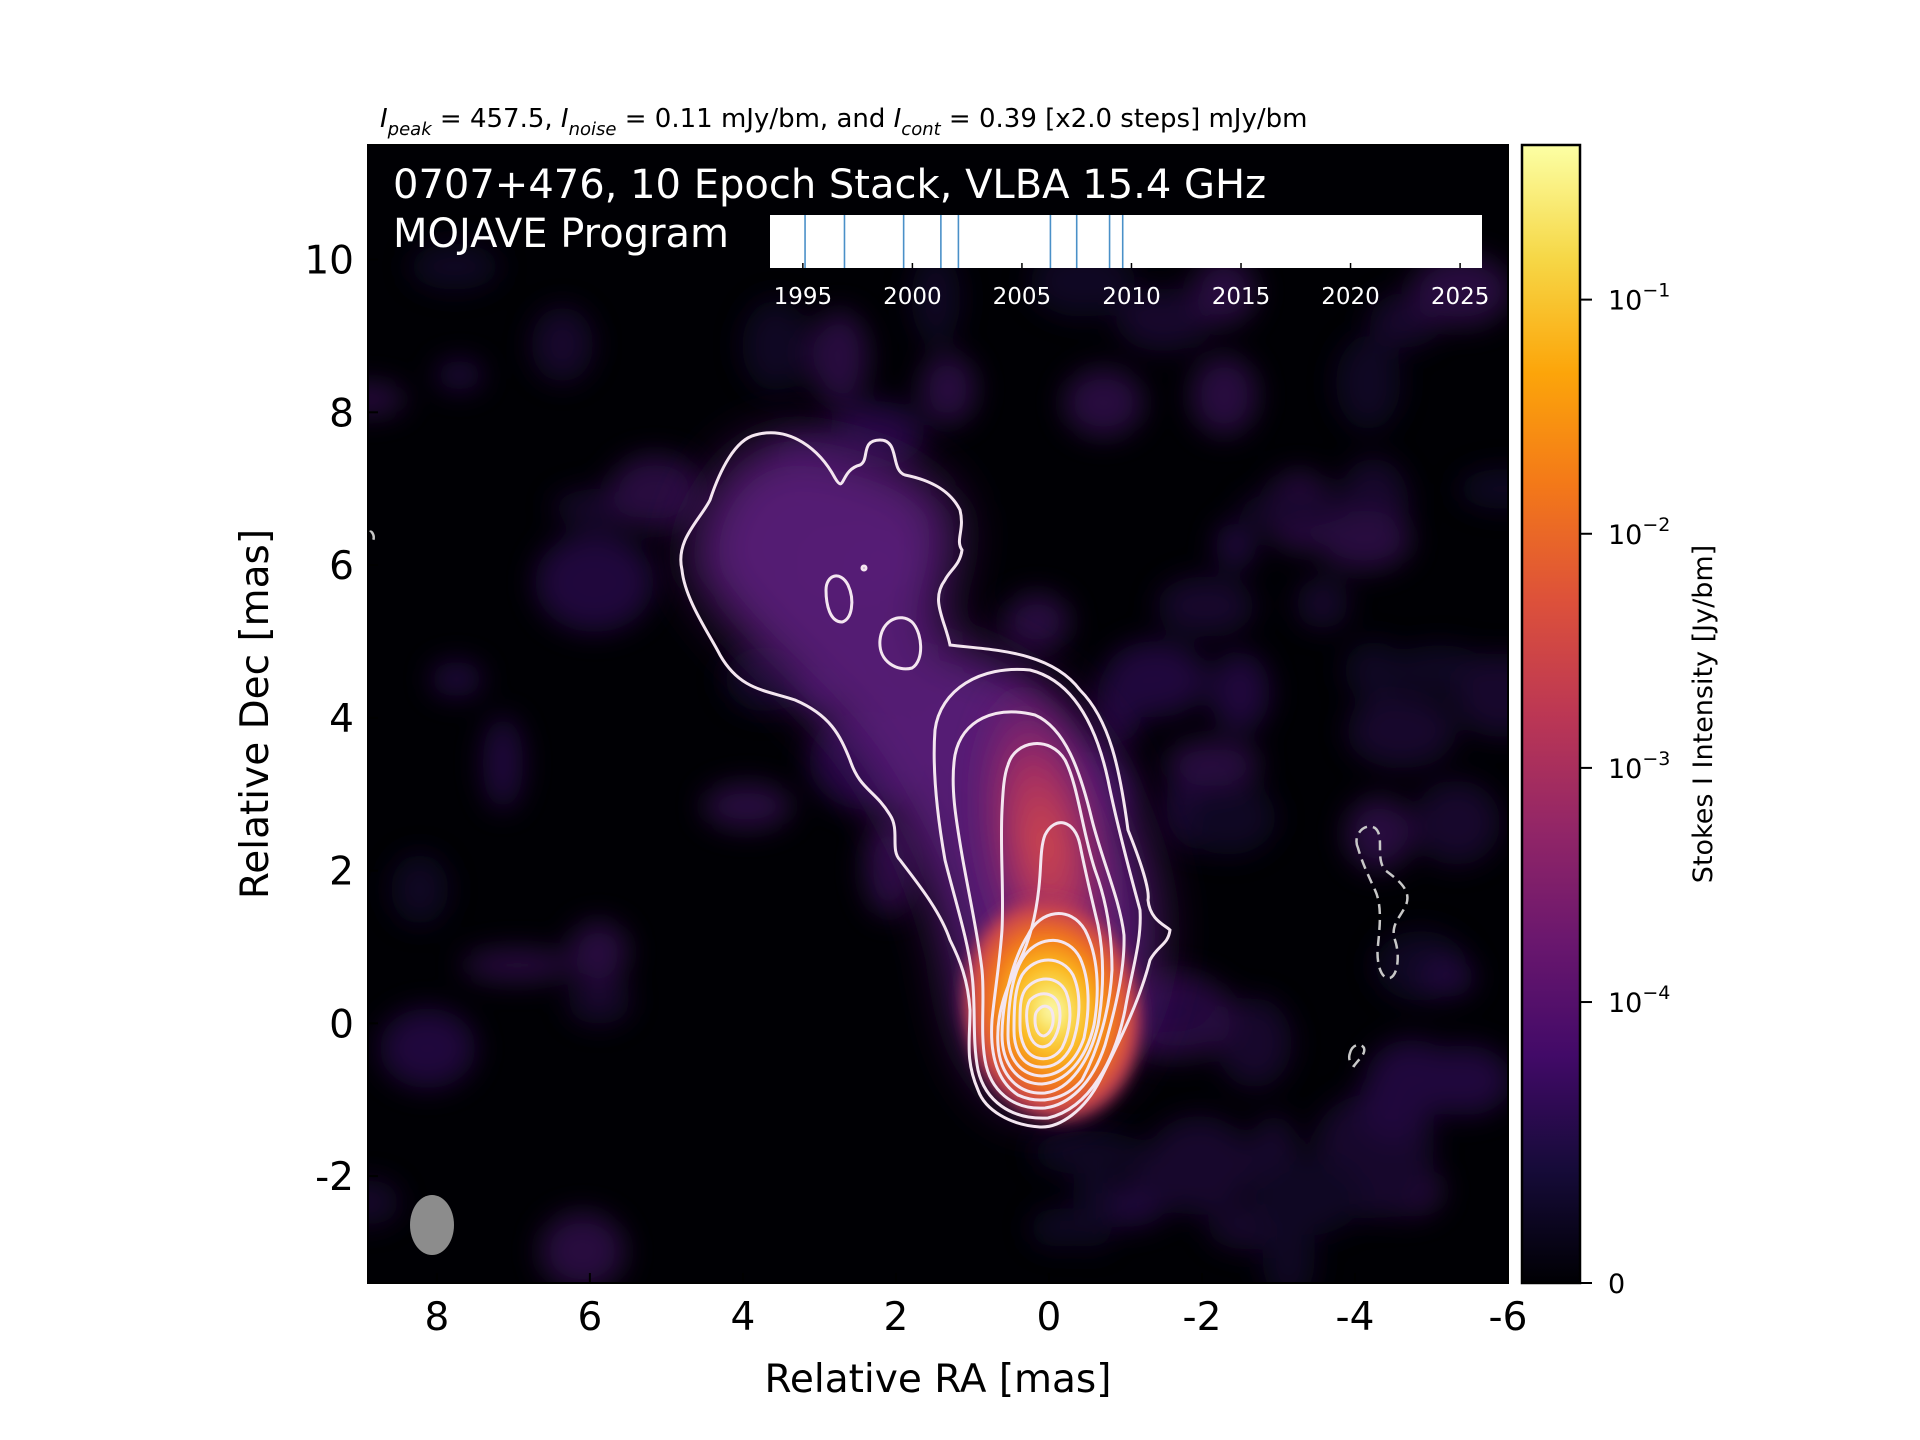  What do you see at coordinates (964, 241) in the screenshot?
I see `timeline-epochs` at bounding box center [964, 241].